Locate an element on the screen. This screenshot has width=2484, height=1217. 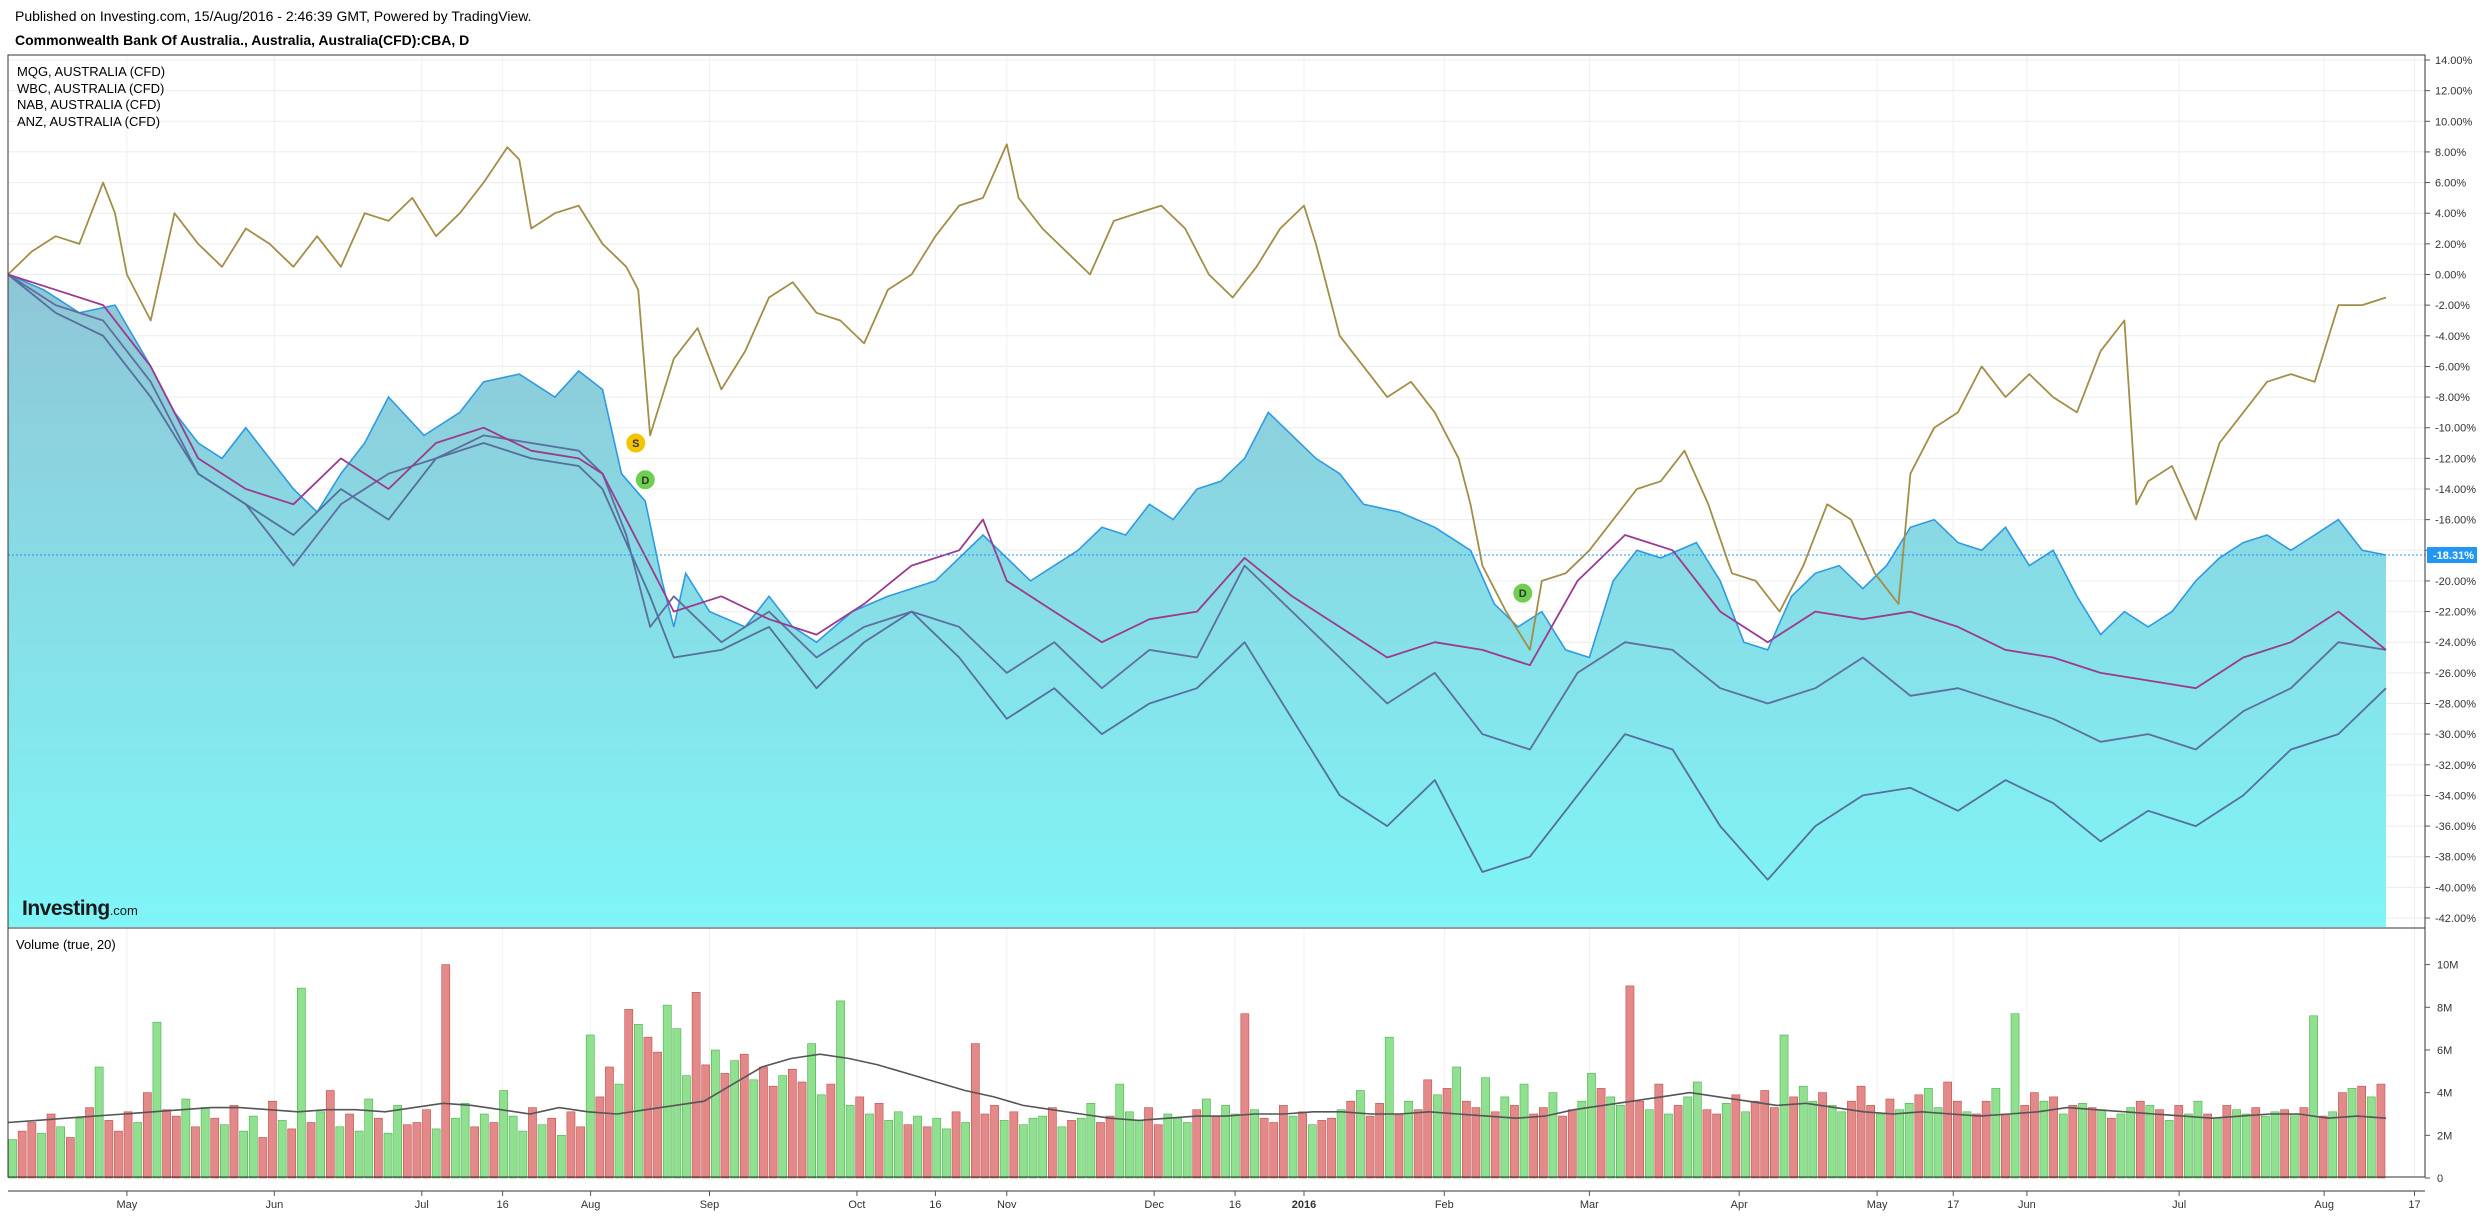
event-markers: S D D is located at coordinates (1079, 518).